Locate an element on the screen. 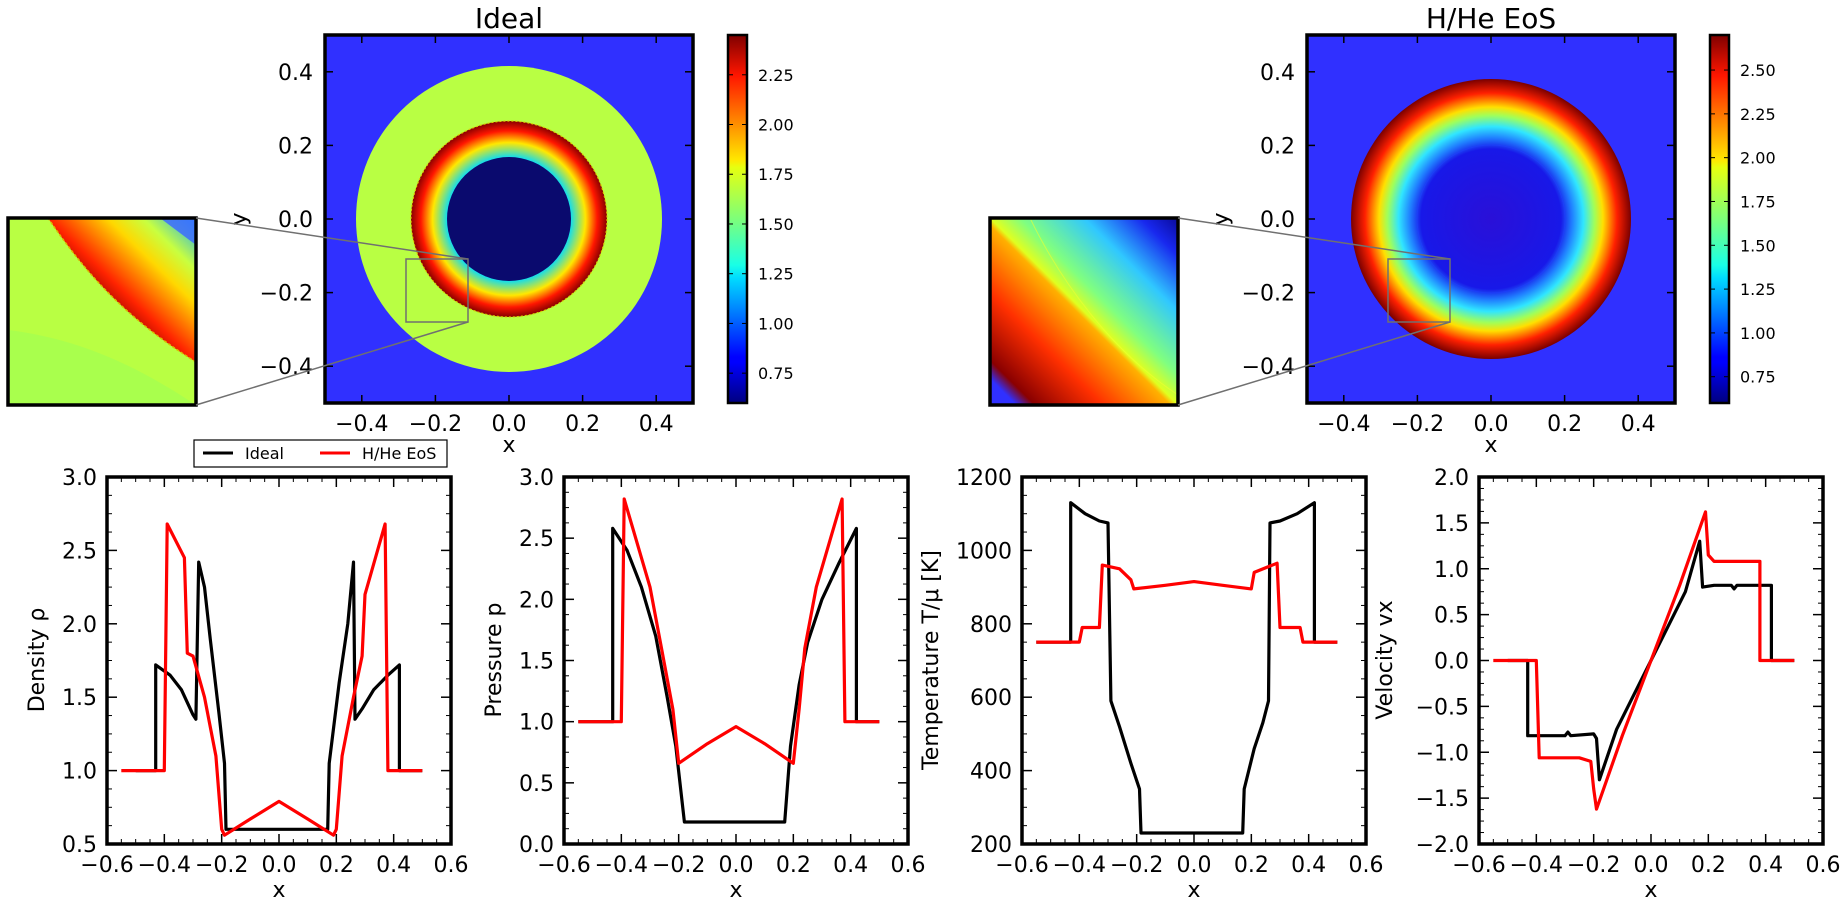  legend-label-ideal: Ideal is located at coordinates (264, 453).